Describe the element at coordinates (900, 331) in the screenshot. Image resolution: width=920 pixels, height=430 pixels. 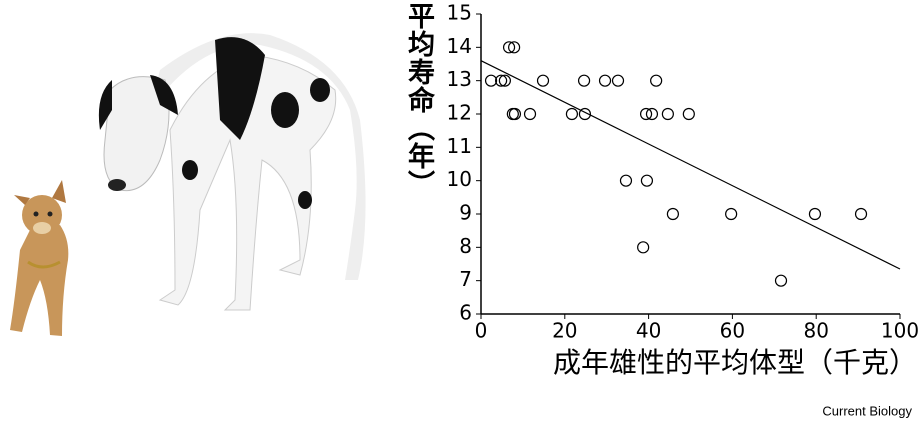
I see `x-tick-label: 100` at that location.